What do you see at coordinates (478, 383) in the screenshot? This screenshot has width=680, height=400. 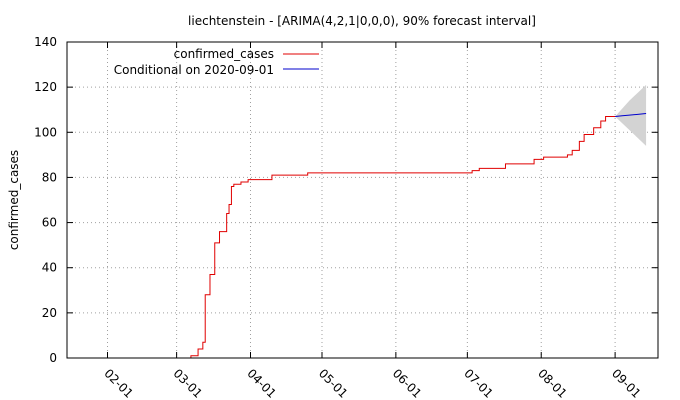 I see `x-tick-label: 07-01` at bounding box center [478, 383].